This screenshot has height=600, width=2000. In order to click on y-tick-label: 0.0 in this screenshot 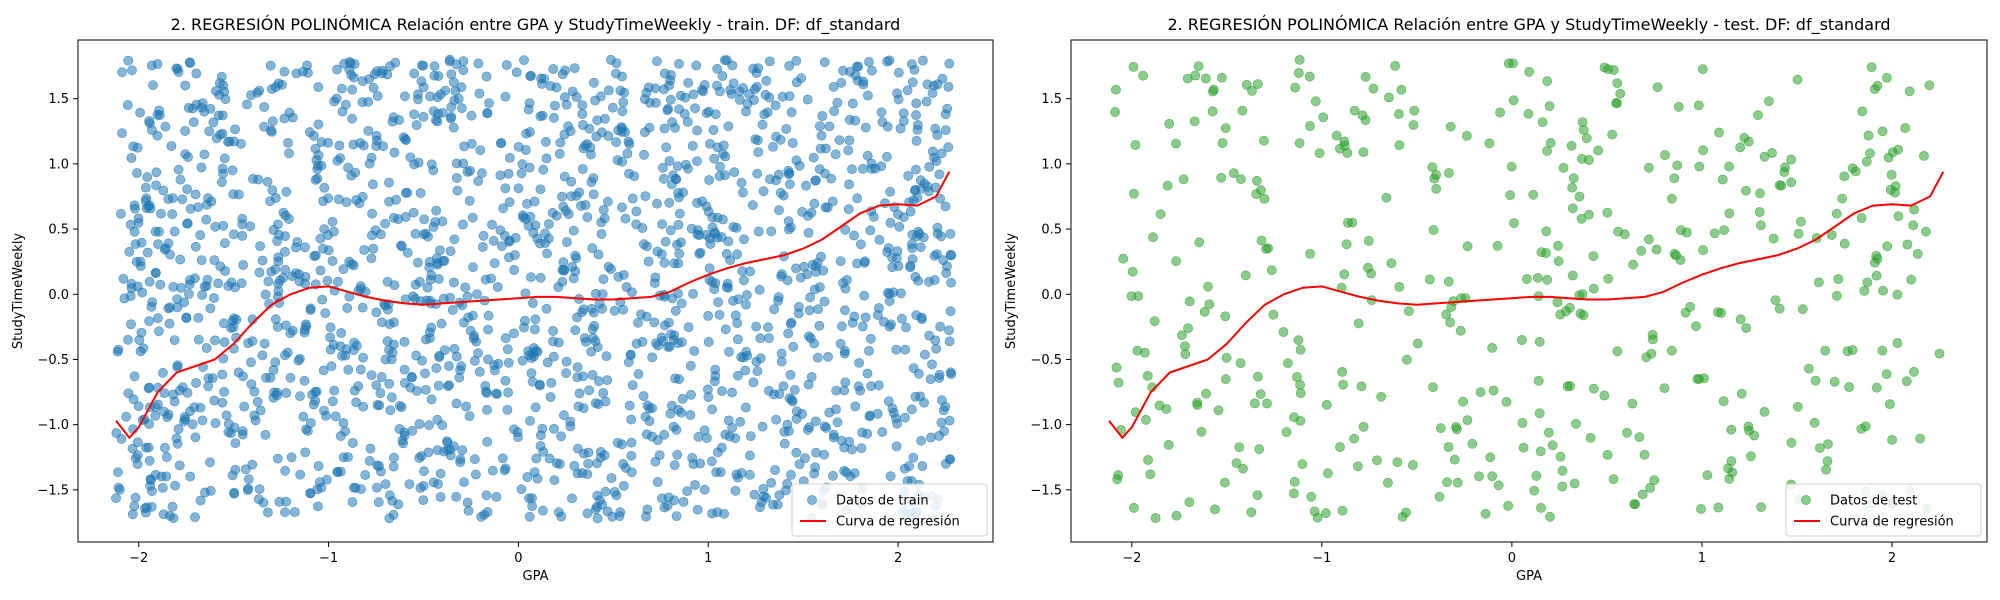, I will do `click(1051, 295)`.